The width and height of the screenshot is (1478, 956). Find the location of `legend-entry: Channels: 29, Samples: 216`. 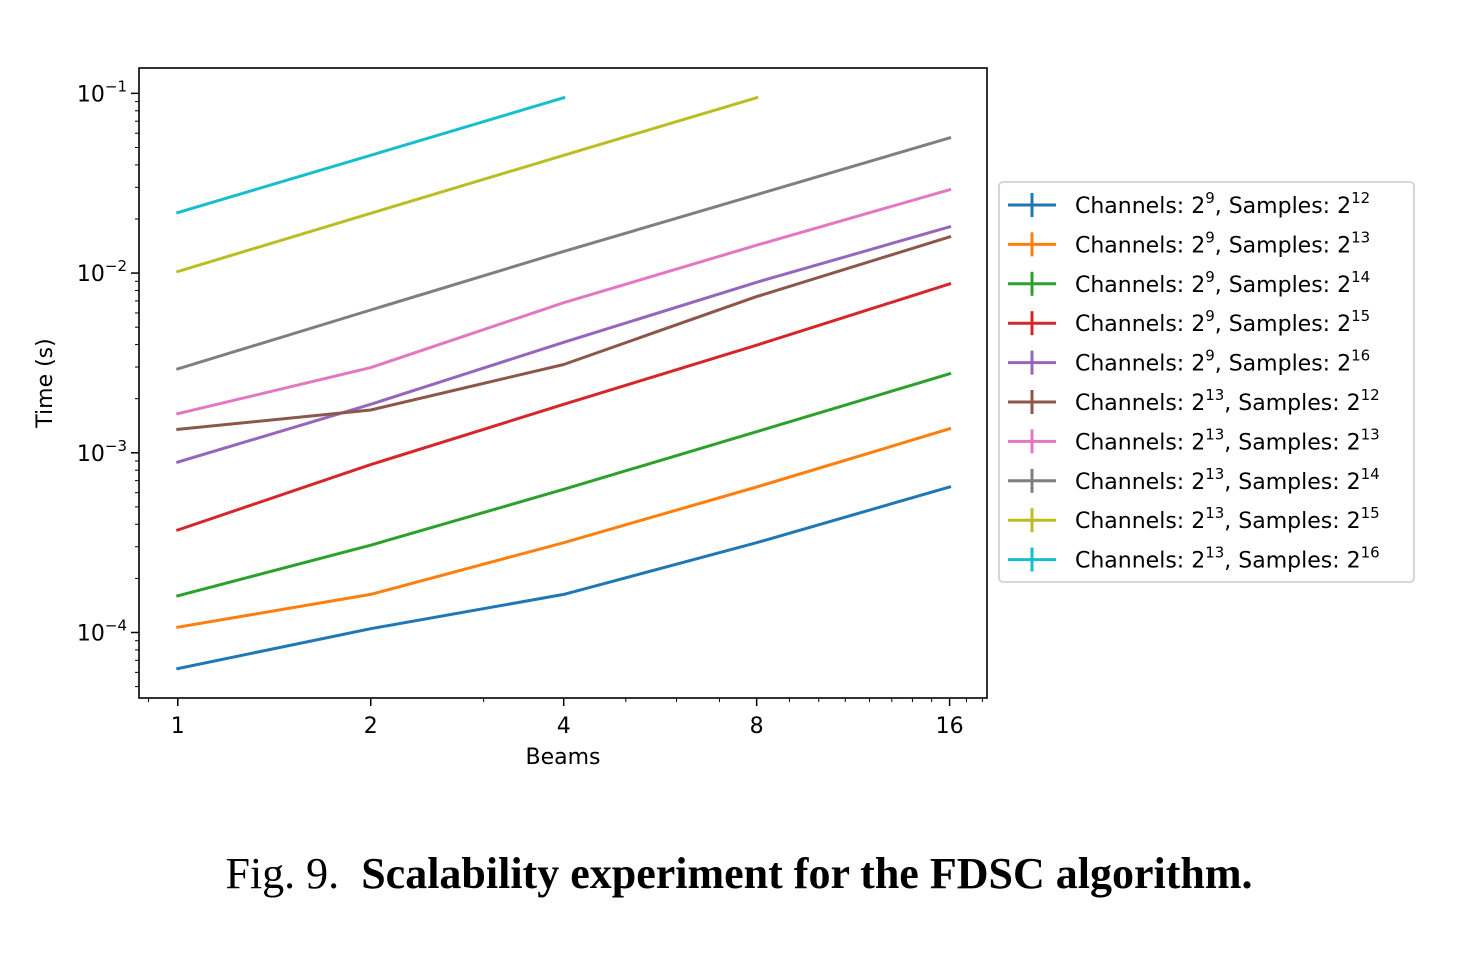

legend-entry: Channels: 29, Samples: 216 is located at coordinates (1189, 362).